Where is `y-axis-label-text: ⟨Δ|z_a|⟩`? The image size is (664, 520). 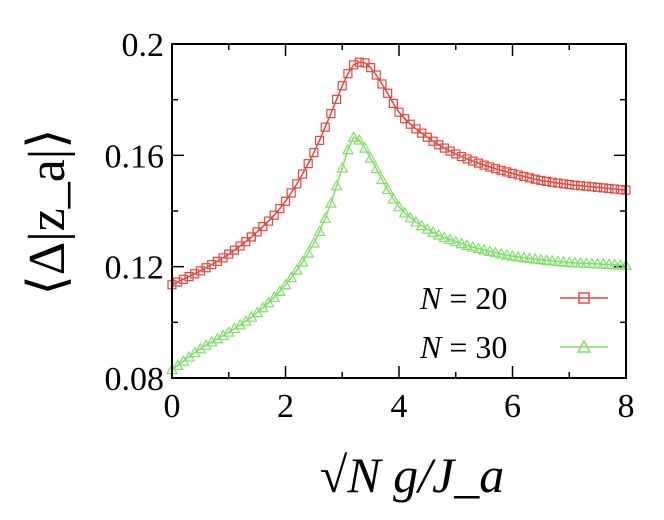
y-axis-label-text: ⟨Δ|z_a|⟩ is located at coordinates (47, 212).